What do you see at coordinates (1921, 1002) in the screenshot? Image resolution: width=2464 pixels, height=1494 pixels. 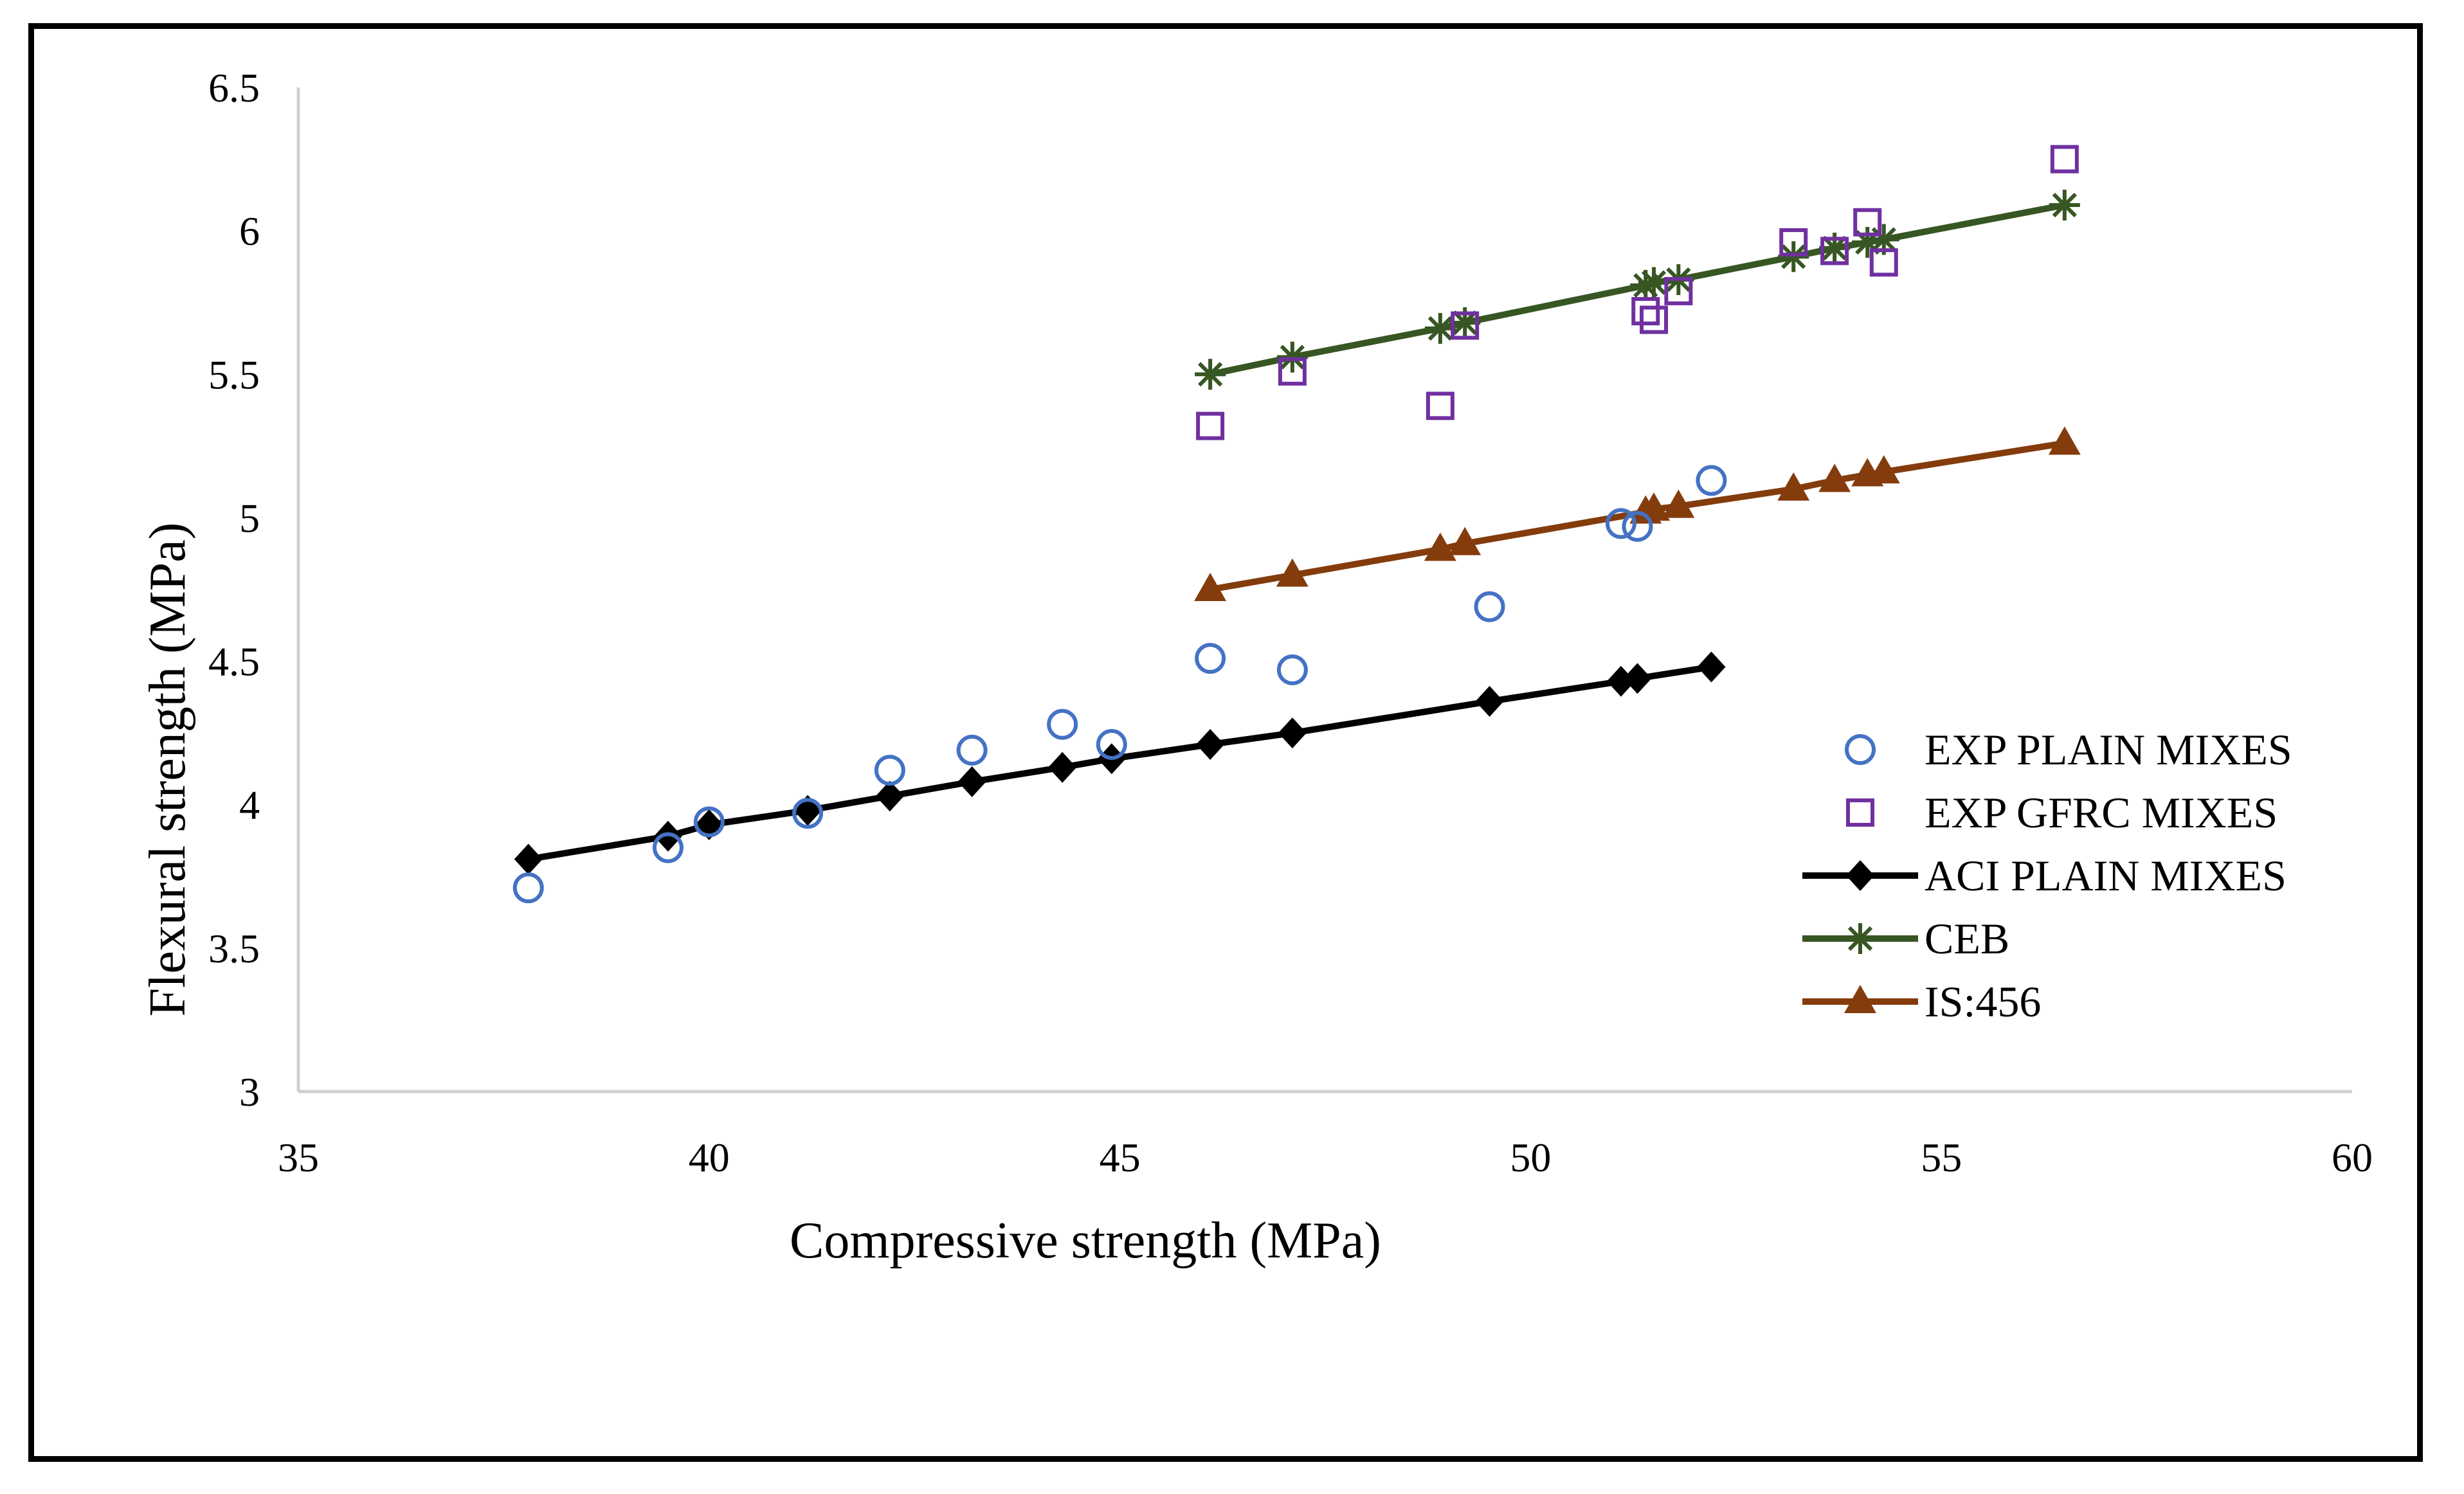 I see `legend-entry: IS:456` at bounding box center [1921, 1002].